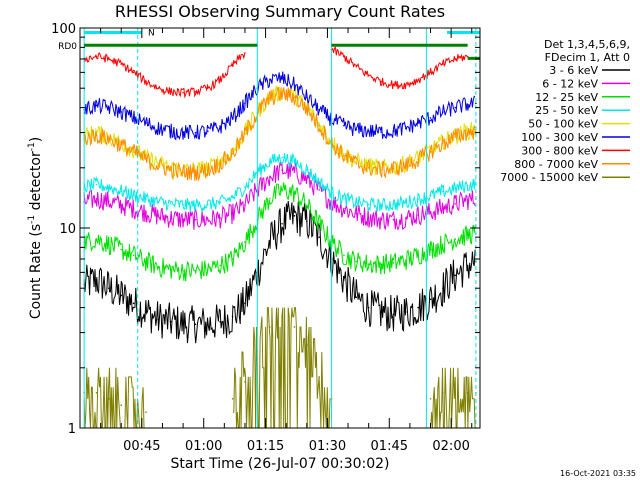 Image resolution: width=640 pixels, height=480 pixels. I want to click on legend-label: 7000 - 15000 keV, so click(549, 177).